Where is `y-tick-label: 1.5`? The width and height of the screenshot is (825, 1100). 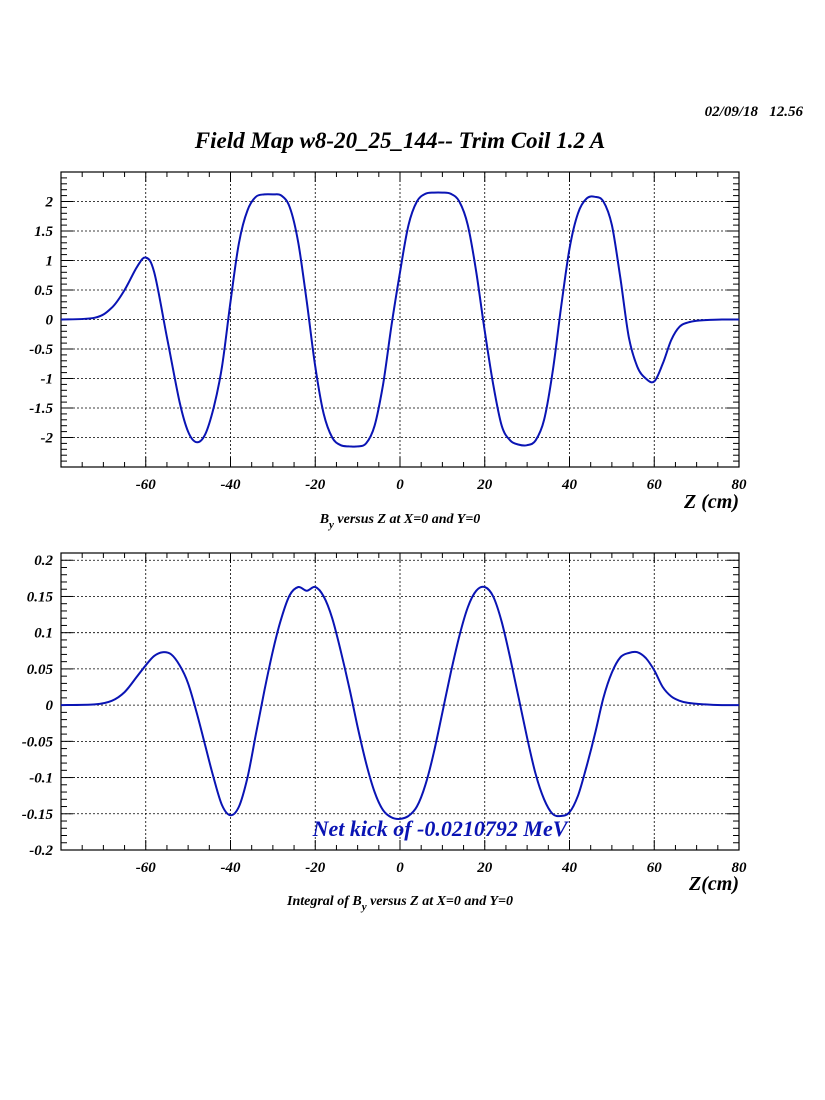
y-tick-label: 1.5 is located at coordinates (43, 232).